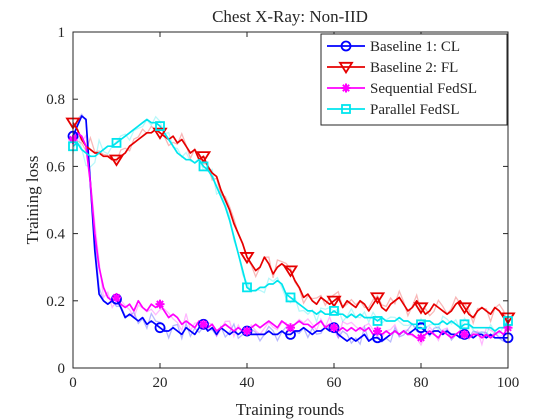 This screenshot has width=560, height=420. Describe the element at coordinates (55, 167) in the screenshot. I see `y-tick-label: 0.6` at that location.